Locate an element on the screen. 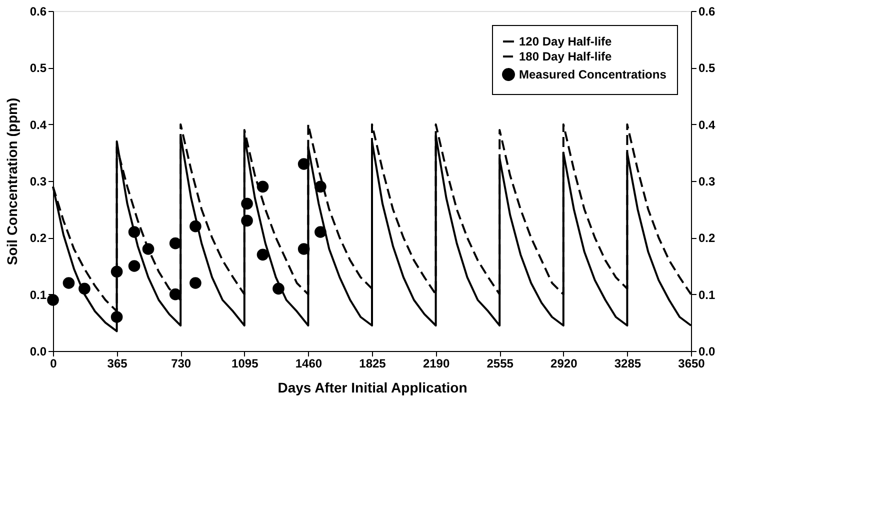  x-tick-label: 0 is located at coordinates (54, 363).